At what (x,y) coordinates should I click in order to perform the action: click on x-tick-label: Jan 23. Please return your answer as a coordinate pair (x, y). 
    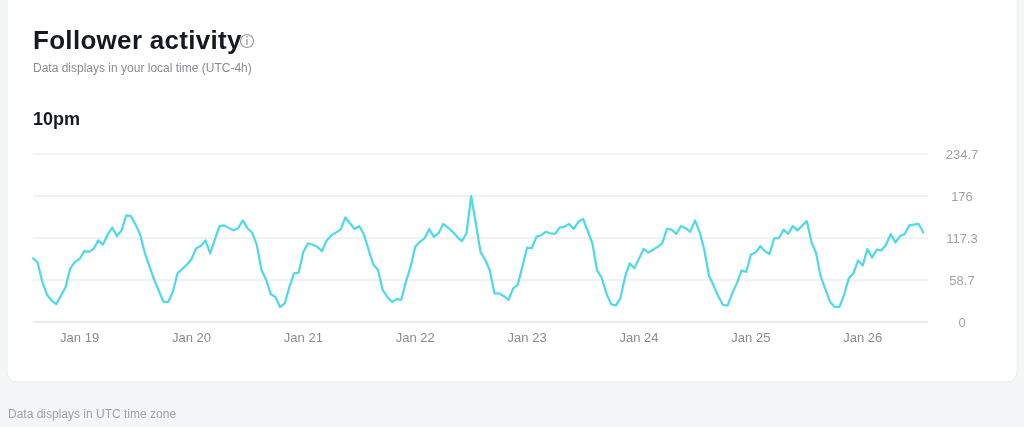
    Looking at the image, I should click on (527, 337).